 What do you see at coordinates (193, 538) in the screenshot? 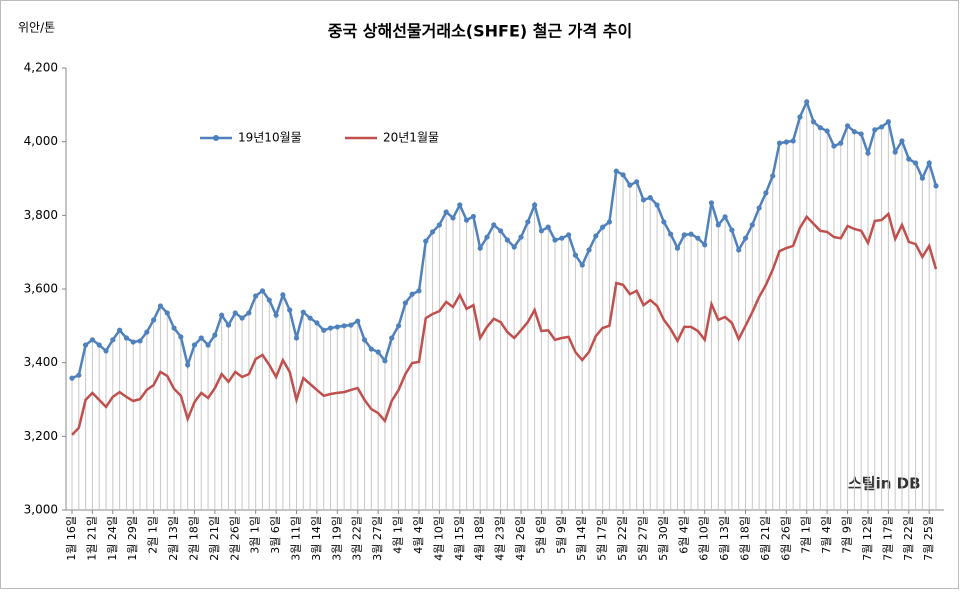
I see `x-tick-label: 2월 18일` at bounding box center [193, 538].